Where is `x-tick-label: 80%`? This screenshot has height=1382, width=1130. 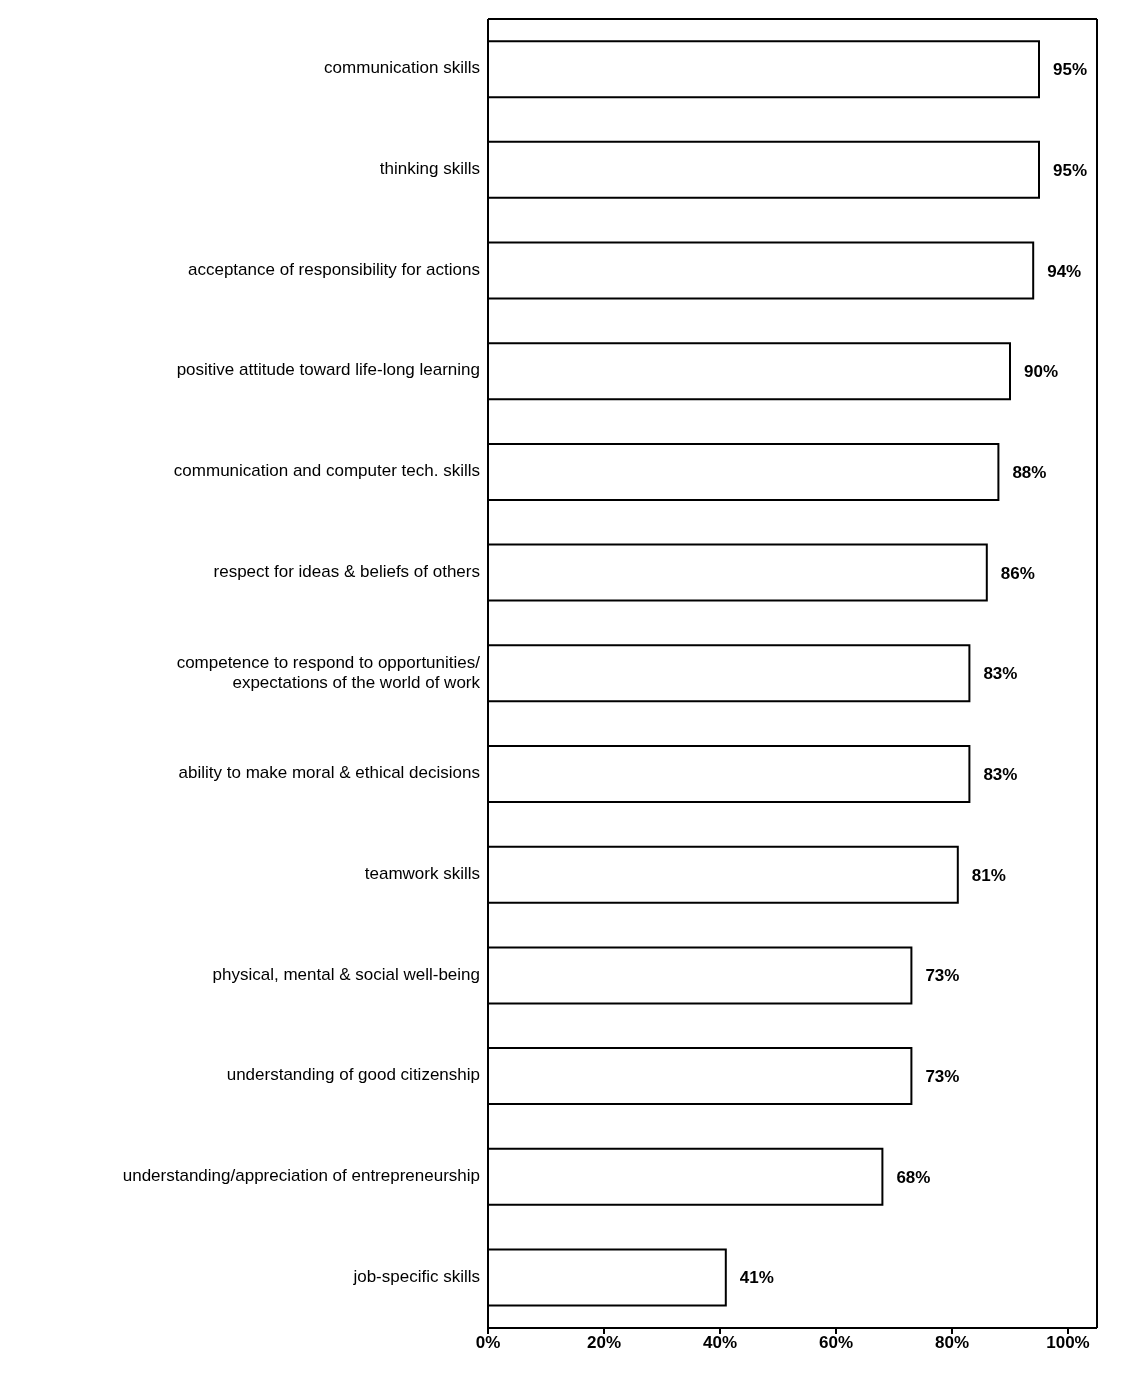
x-tick-label: 80% is located at coordinates (952, 1343).